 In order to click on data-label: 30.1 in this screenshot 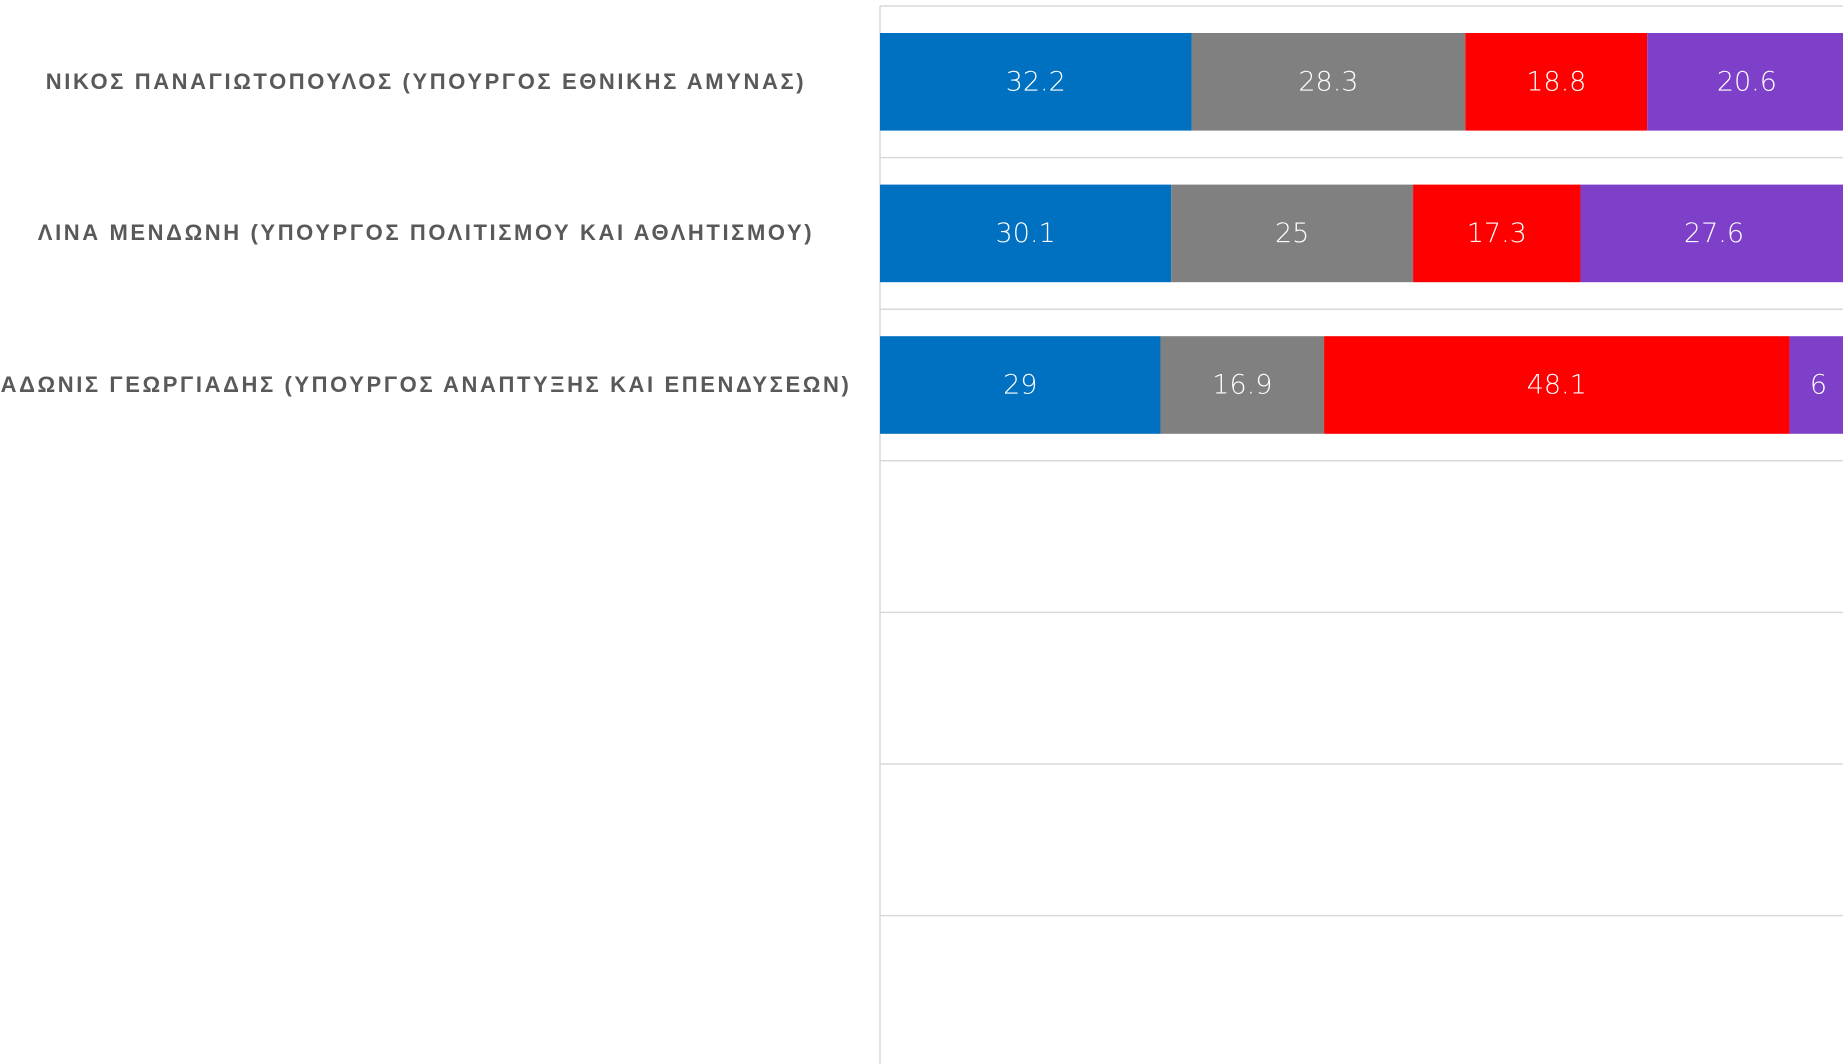, I will do `click(1026, 233)`.